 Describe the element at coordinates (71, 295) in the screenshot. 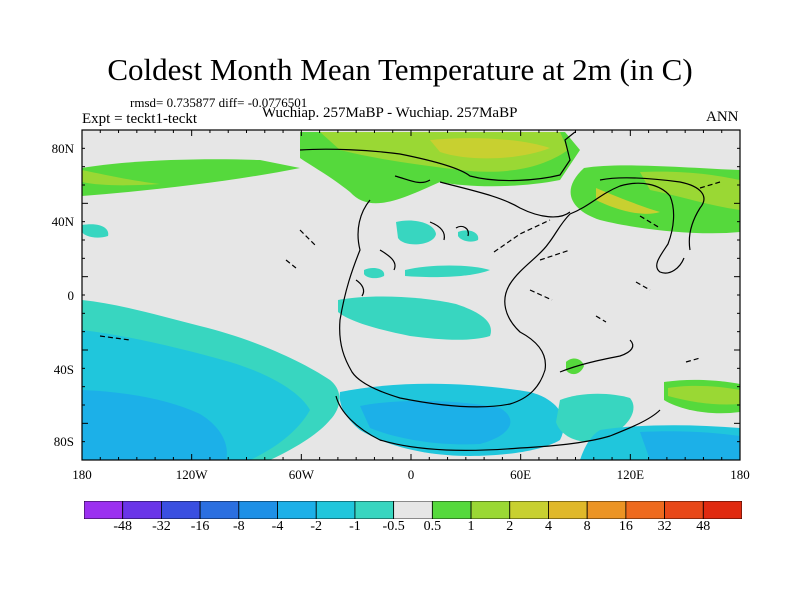

I see `lat-label: 0` at that location.